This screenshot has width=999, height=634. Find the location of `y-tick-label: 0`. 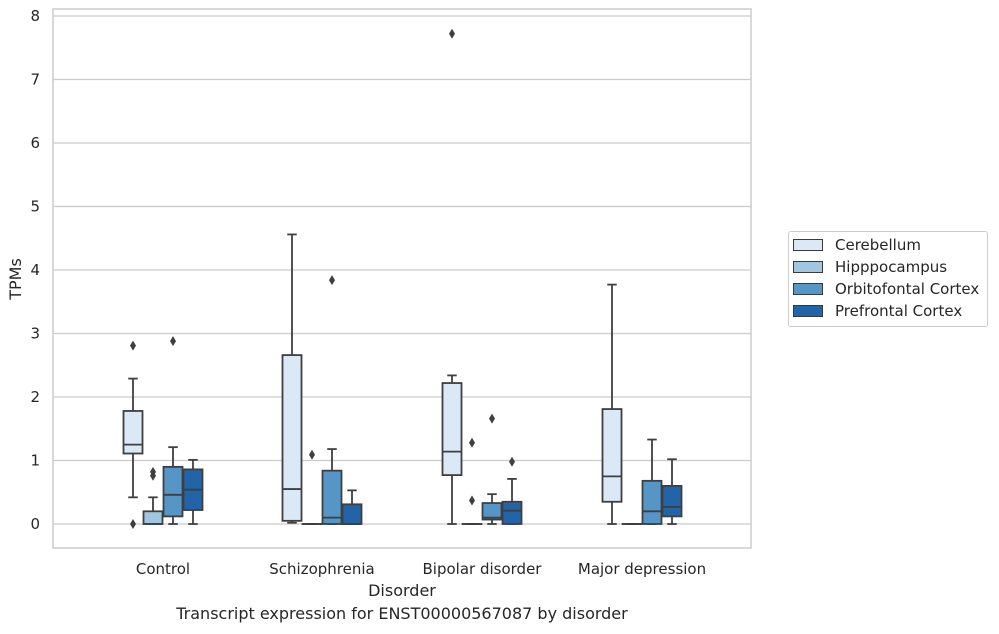

y-tick-label: 0 is located at coordinates (35, 524).